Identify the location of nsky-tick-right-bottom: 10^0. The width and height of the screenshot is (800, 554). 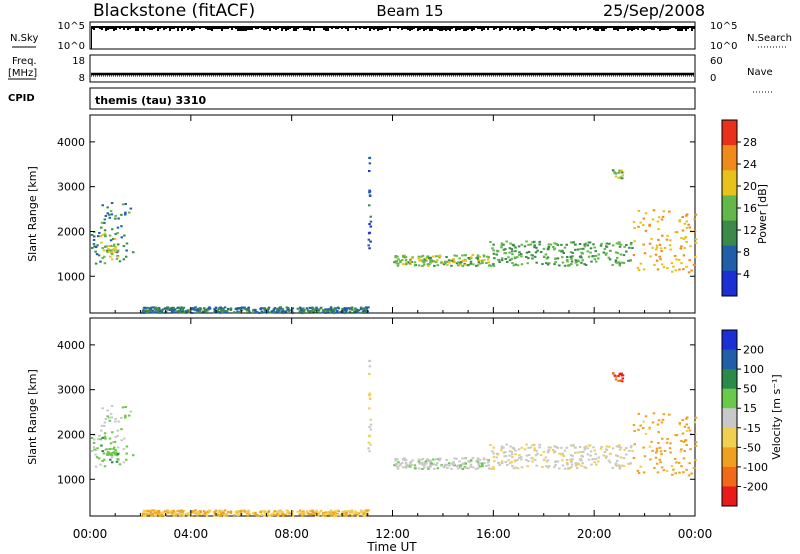
(723, 46).